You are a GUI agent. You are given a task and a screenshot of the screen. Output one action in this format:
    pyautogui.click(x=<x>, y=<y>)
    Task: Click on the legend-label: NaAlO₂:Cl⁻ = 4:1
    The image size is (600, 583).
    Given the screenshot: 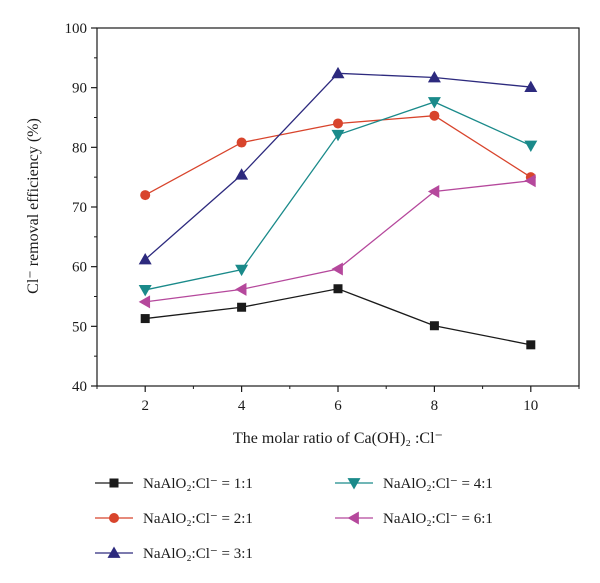 What is the action you would take?
    pyautogui.click(x=438, y=484)
    